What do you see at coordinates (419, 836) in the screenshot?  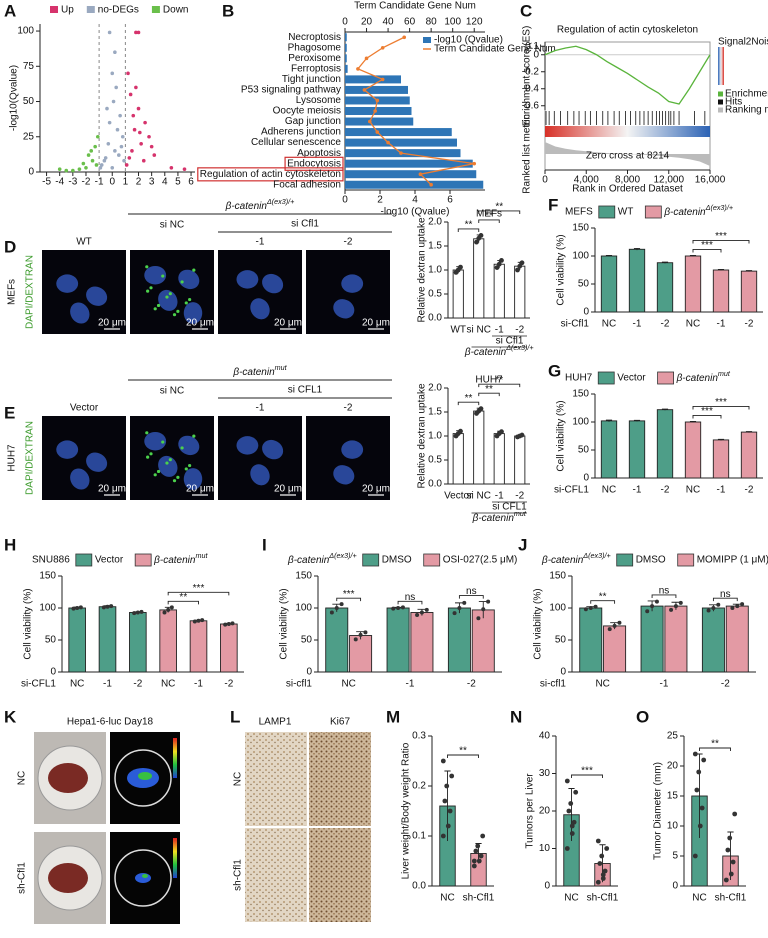 I see `y-tick-label: 0.1` at bounding box center [419, 836].